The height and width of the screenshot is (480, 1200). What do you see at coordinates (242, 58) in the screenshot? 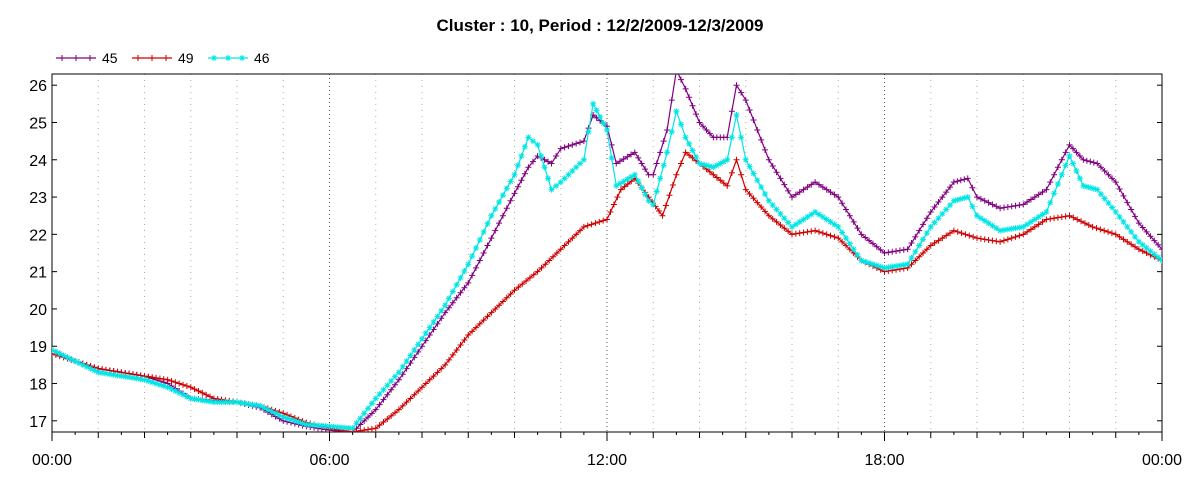
I see `legend-marker` at bounding box center [242, 58].